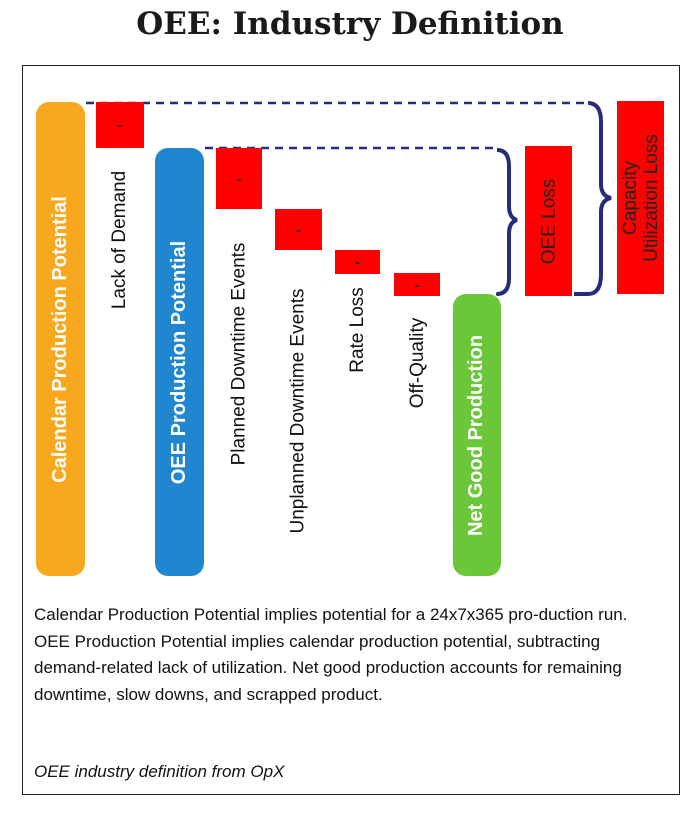  What do you see at coordinates (651, 197) in the screenshot?
I see `capacity-line-2: Utilization Loss` at bounding box center [651, 197].